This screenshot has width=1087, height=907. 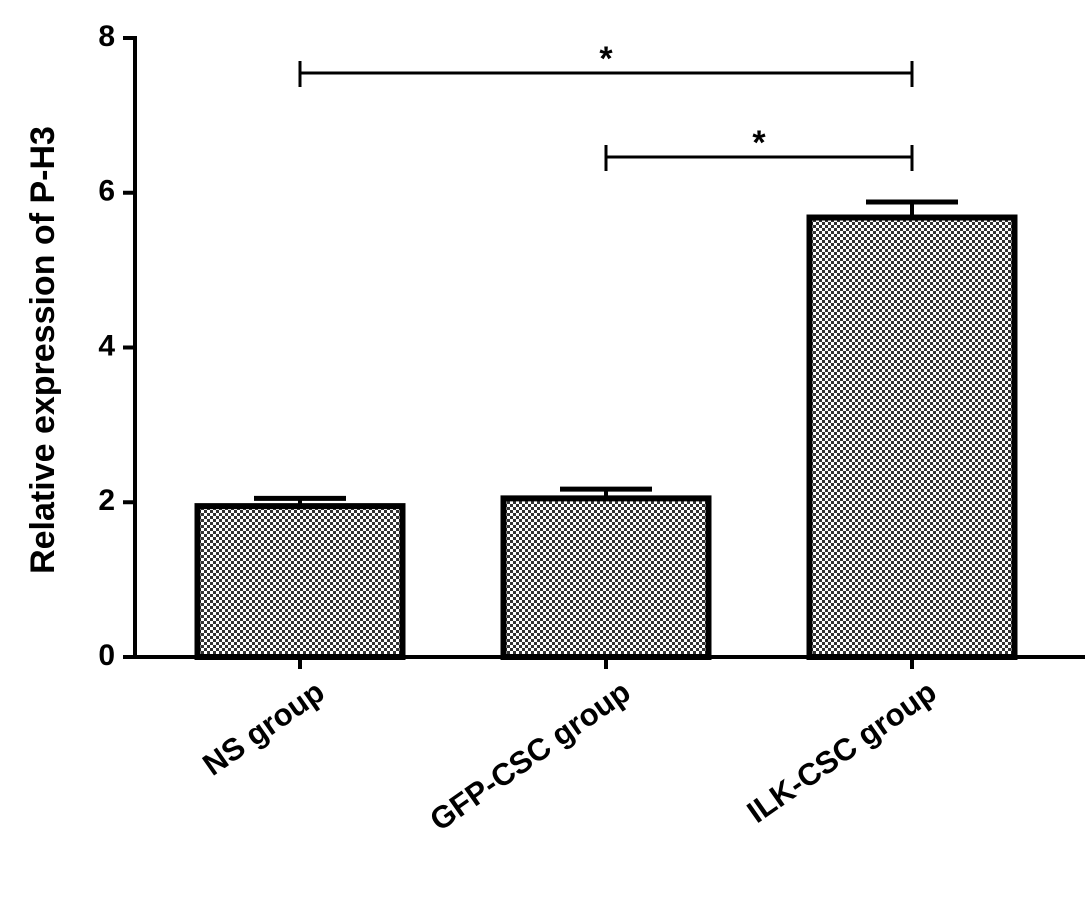 What do you see at coordinates (106, 500) in the screenshot?
I see `y-tick-label: 2` at bounding box center [106, 500].